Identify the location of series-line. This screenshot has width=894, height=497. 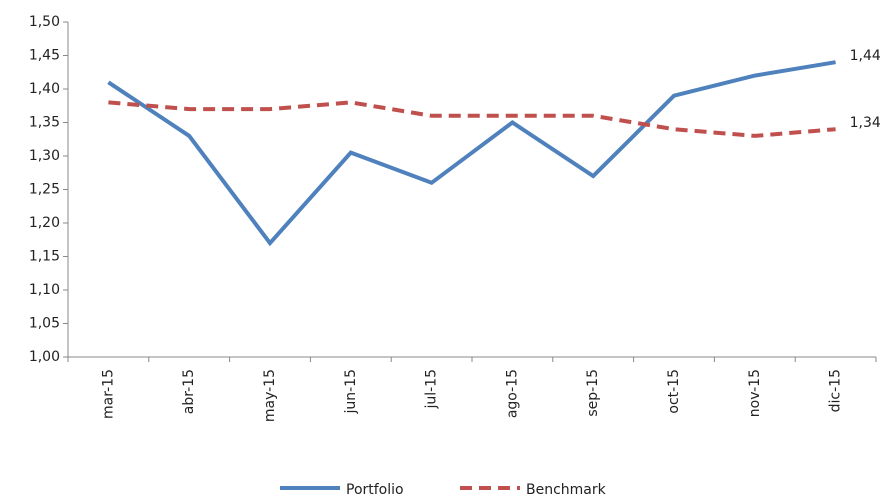
(472, 119).